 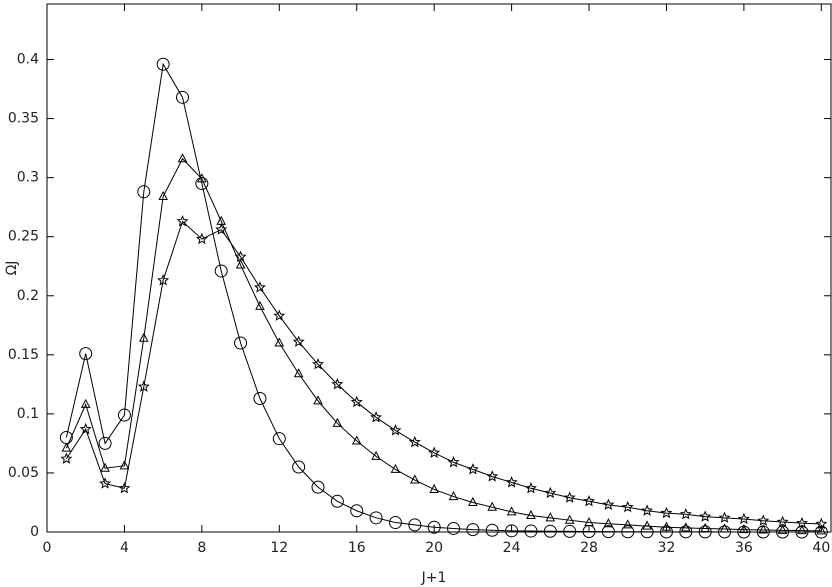 I want to click on x-tick-label: 32, so click(x=667, y=548).